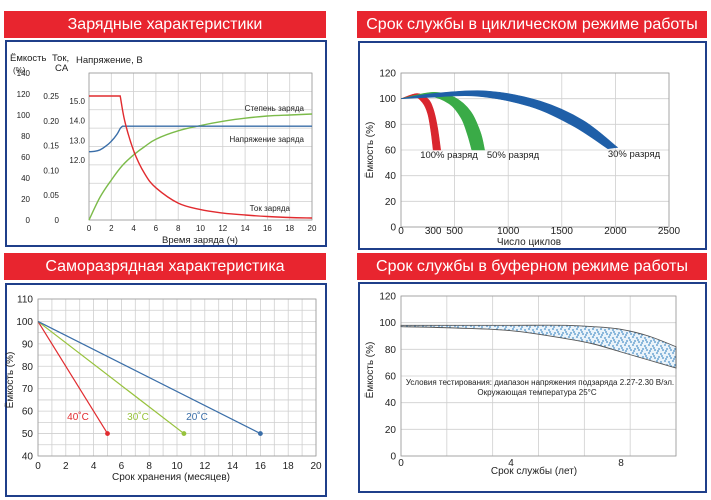 This screenshot has height=500, width=711. Describe the element at coordinates (122, 466) in the screenshot. I see `self-xtick: 6` at that location.